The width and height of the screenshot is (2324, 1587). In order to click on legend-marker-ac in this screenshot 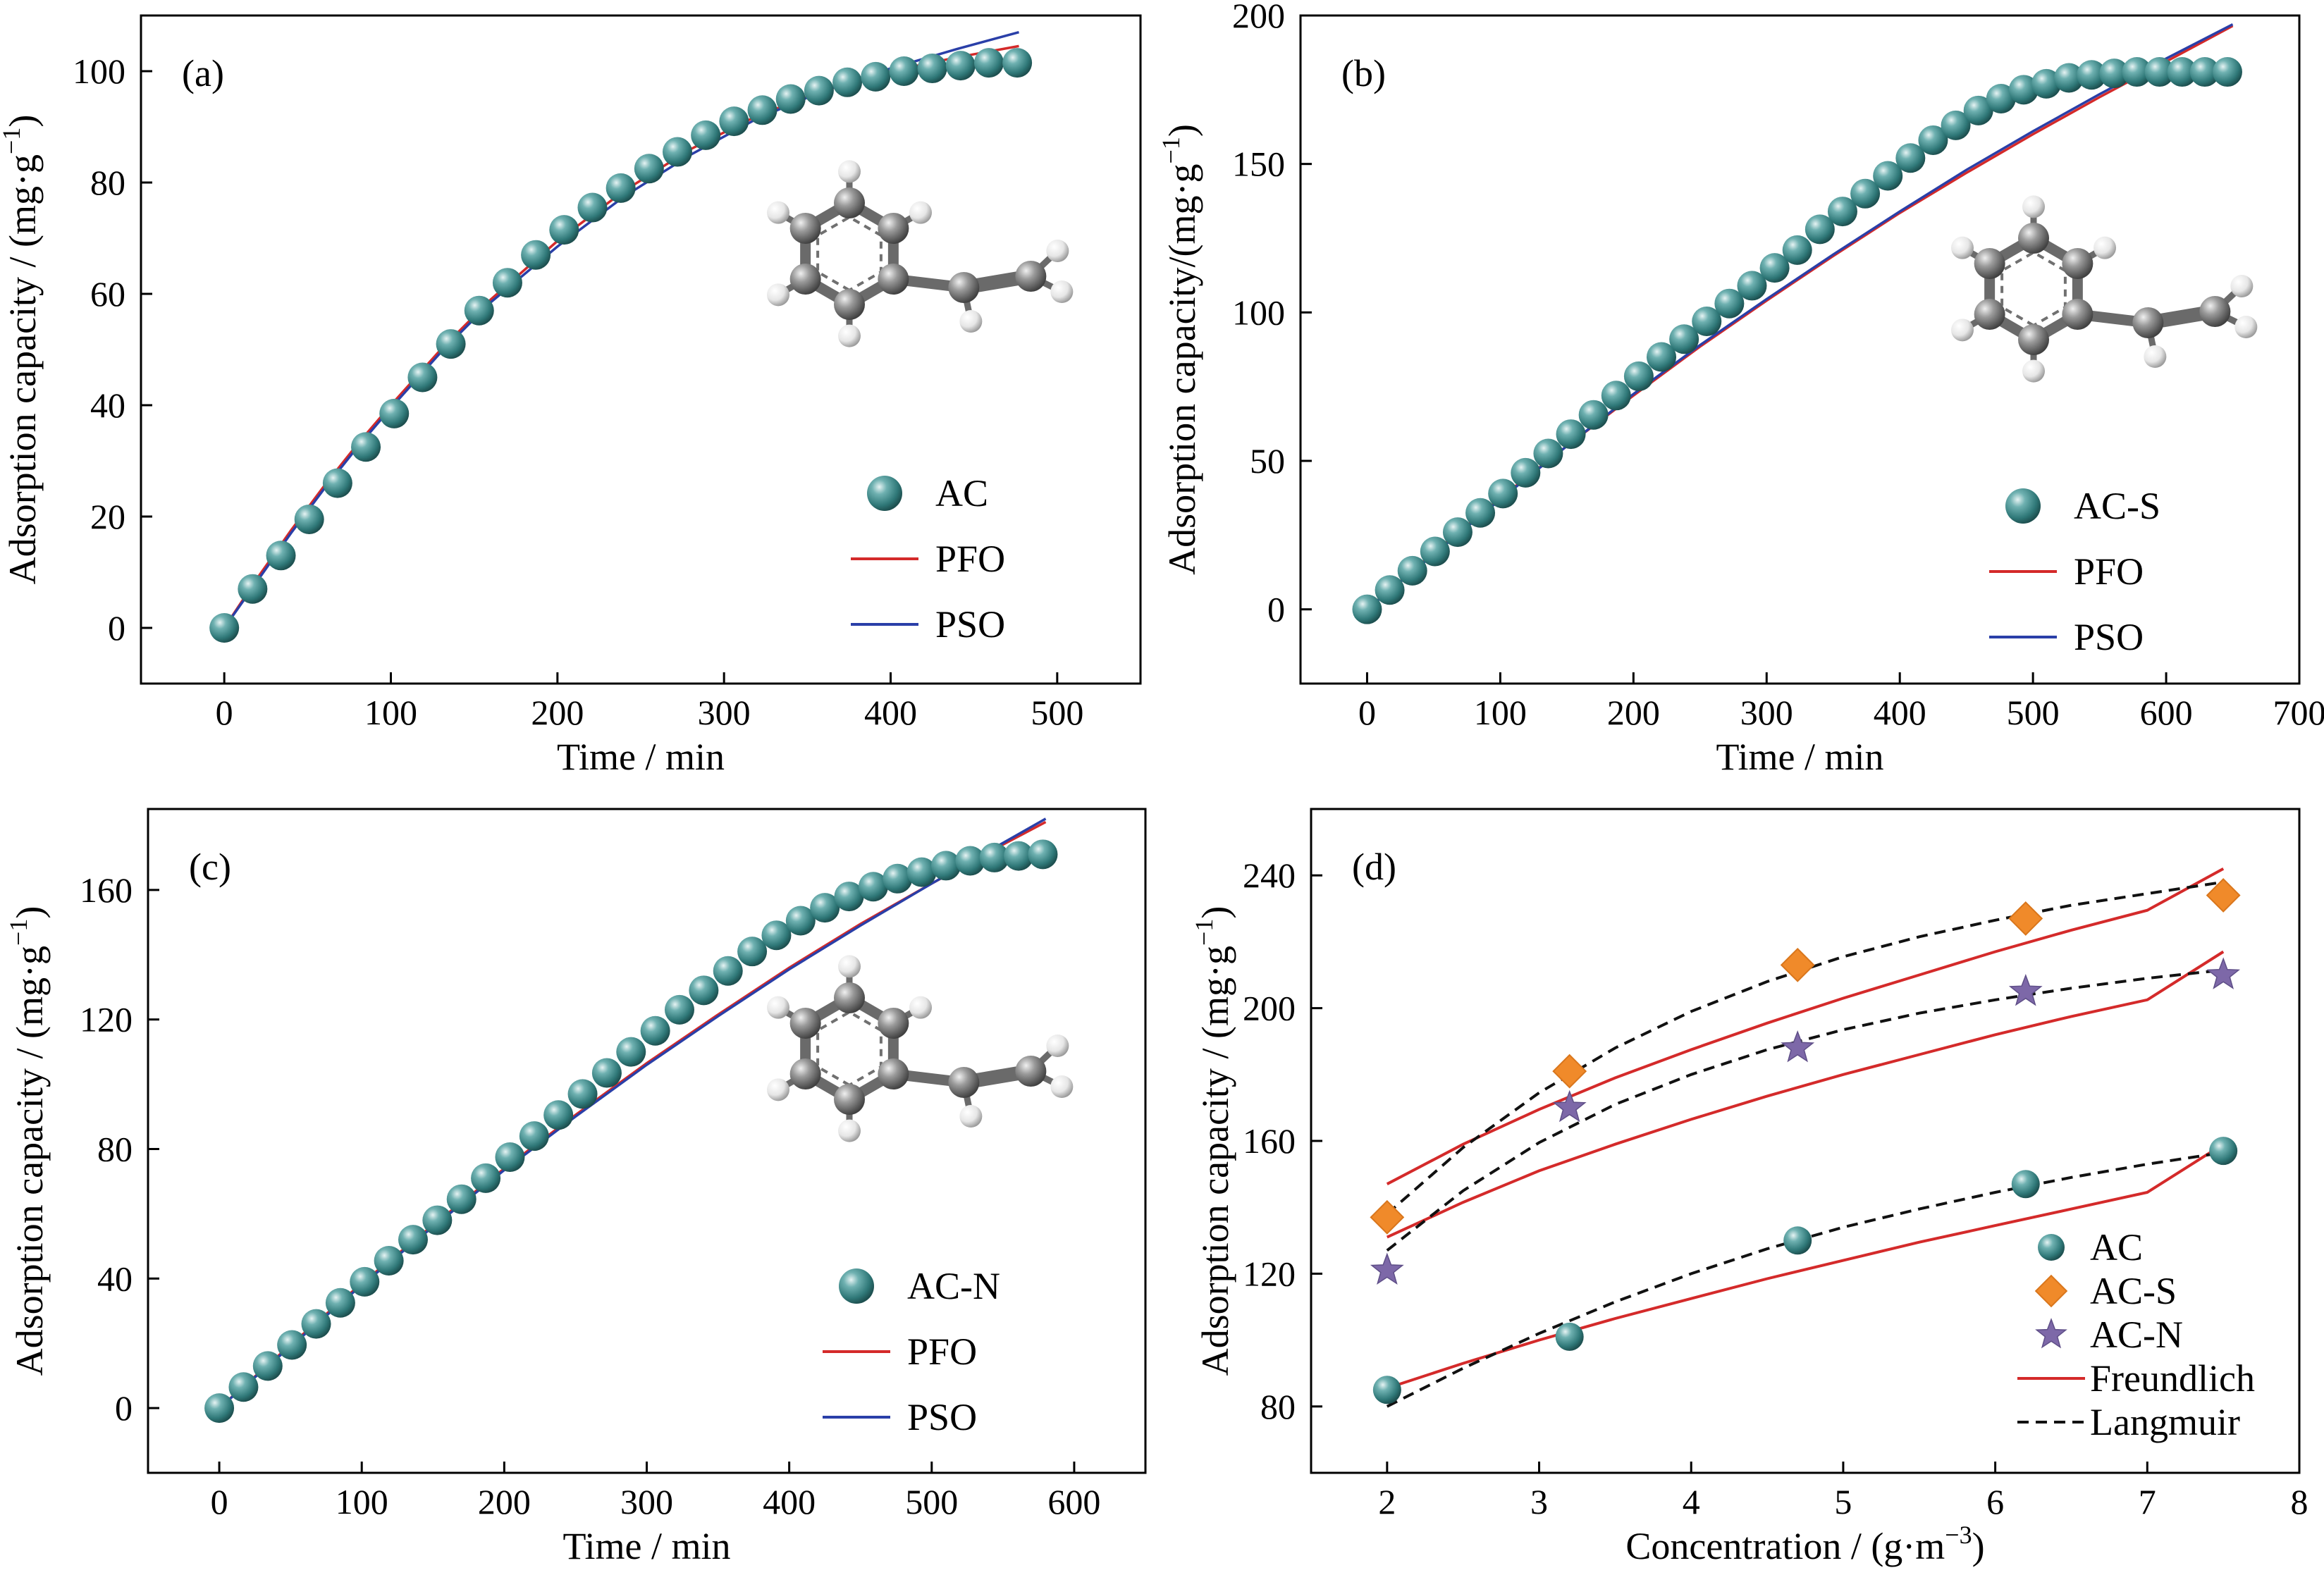, I will do `click(2051, 1247)`.